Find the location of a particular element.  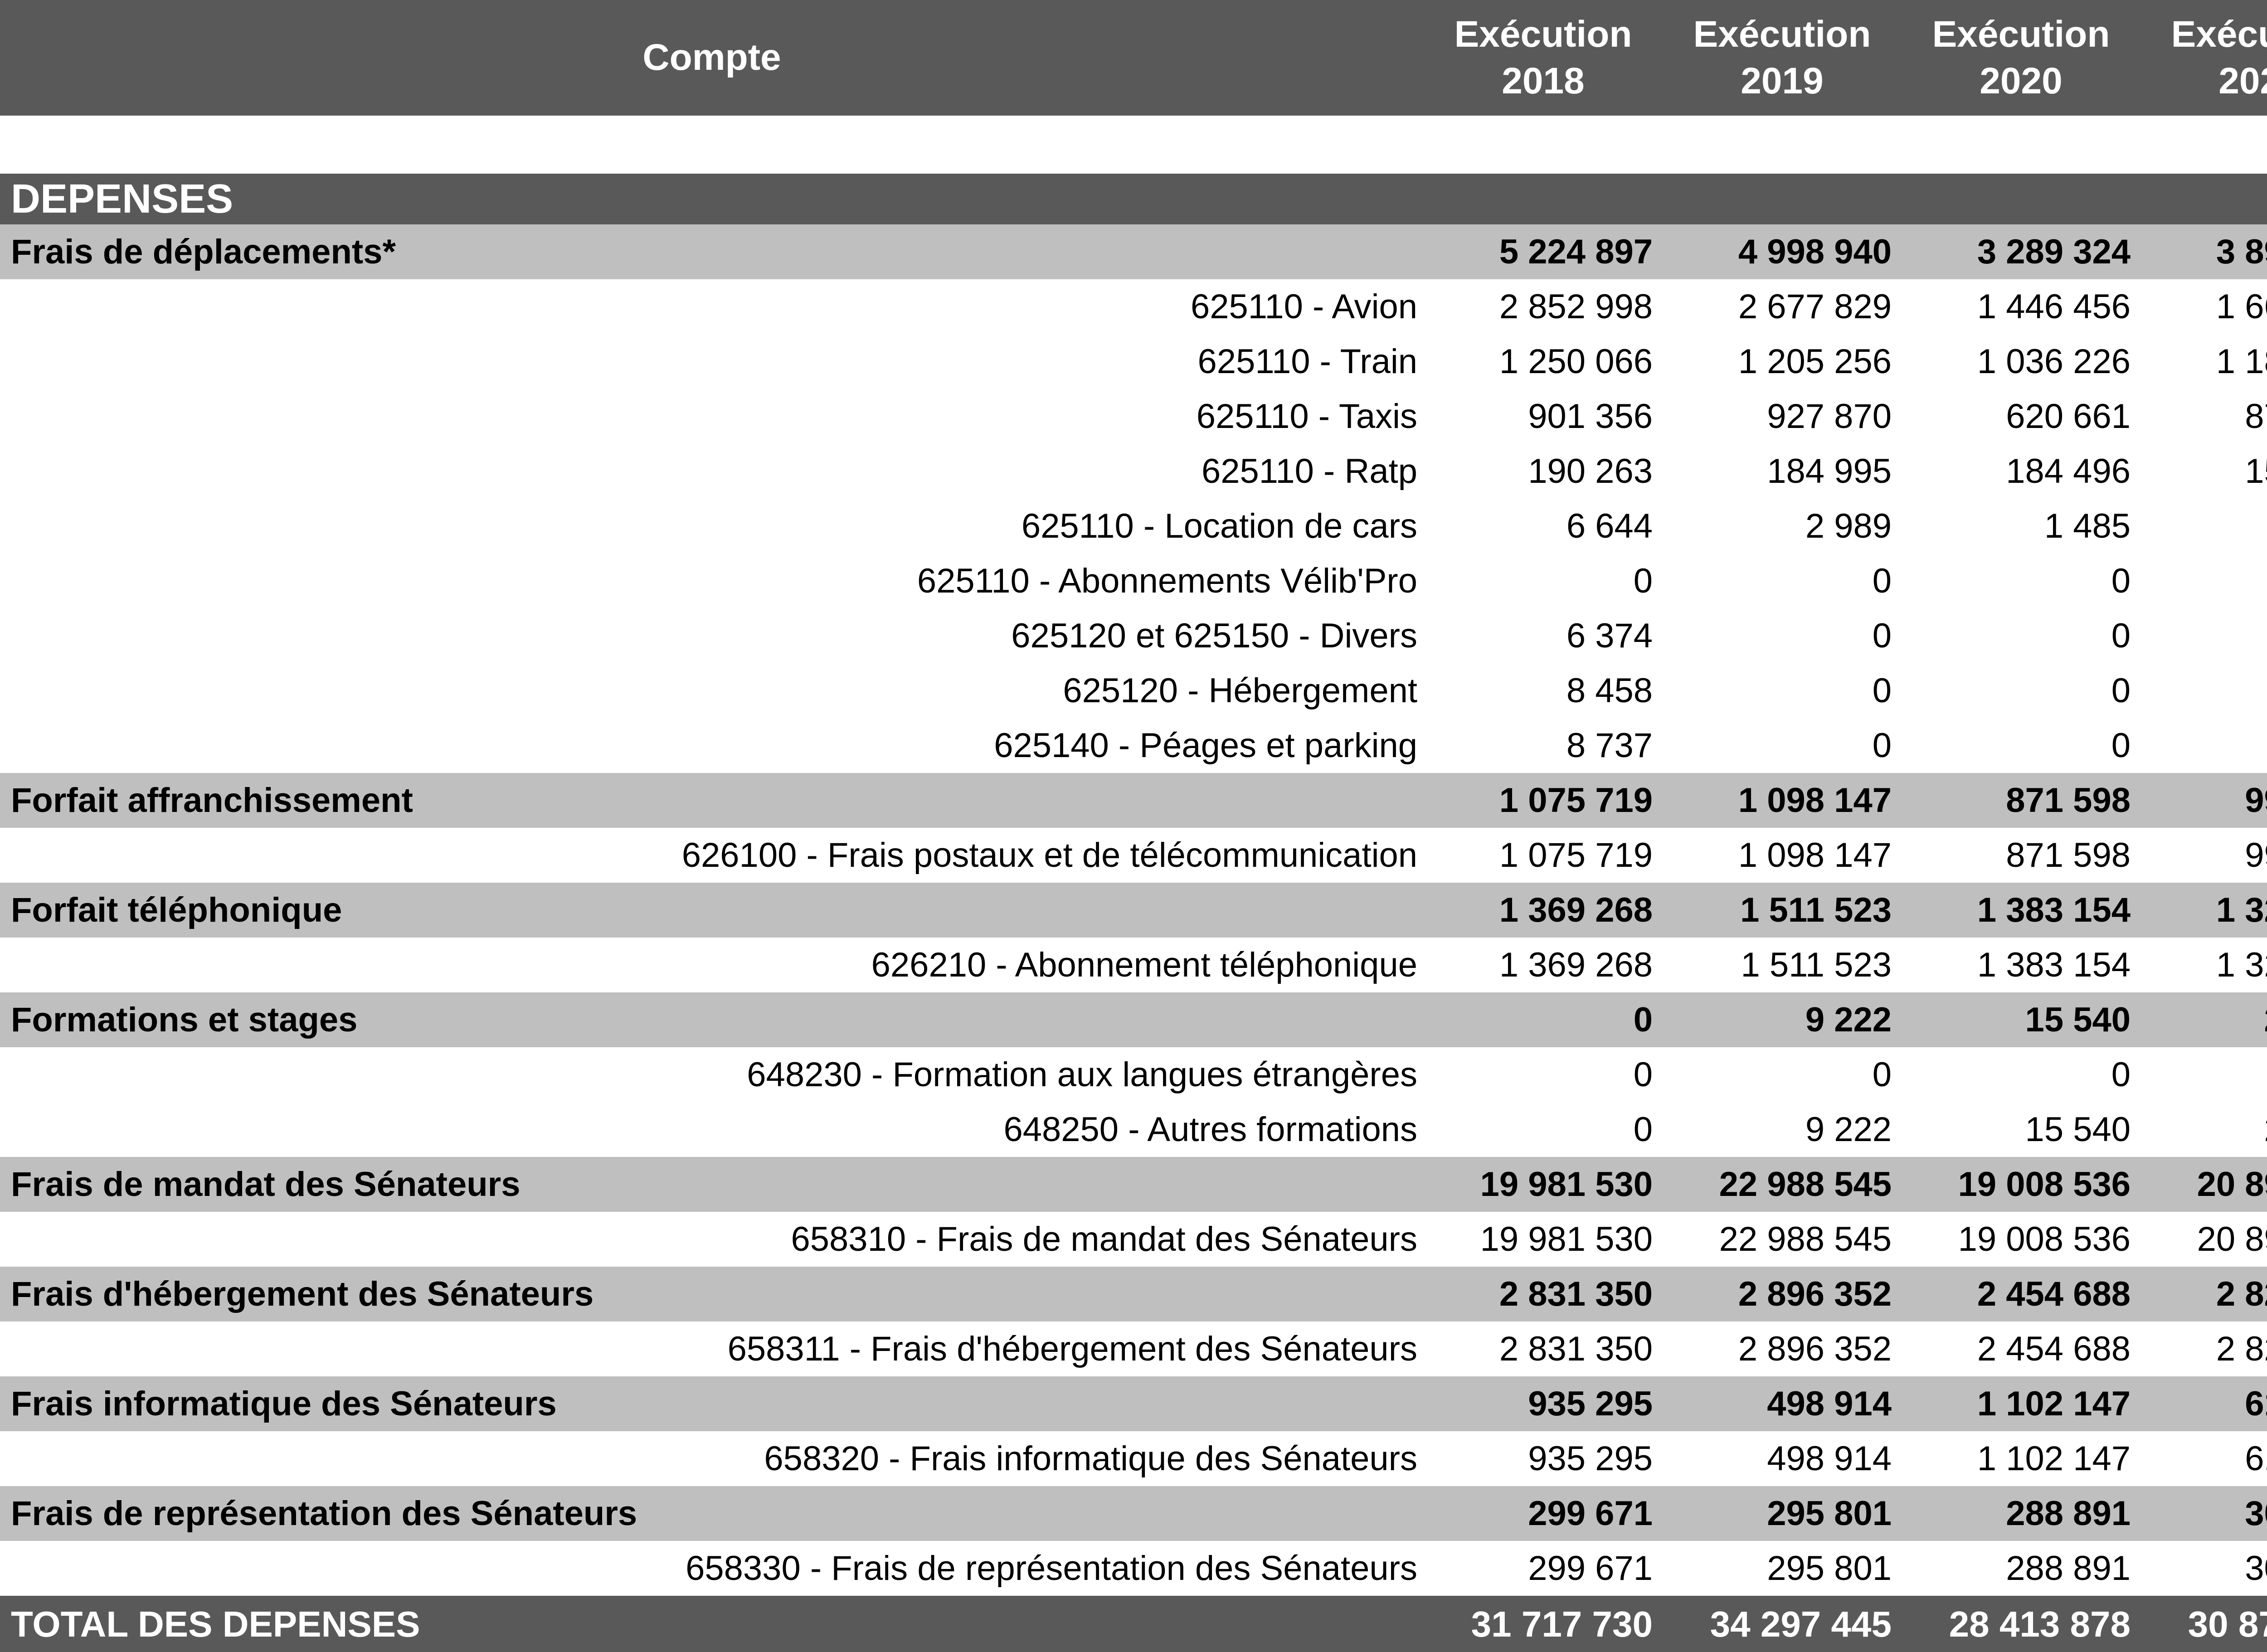

row-label: 625110 - Taxis is located at coordinates (712, 417).